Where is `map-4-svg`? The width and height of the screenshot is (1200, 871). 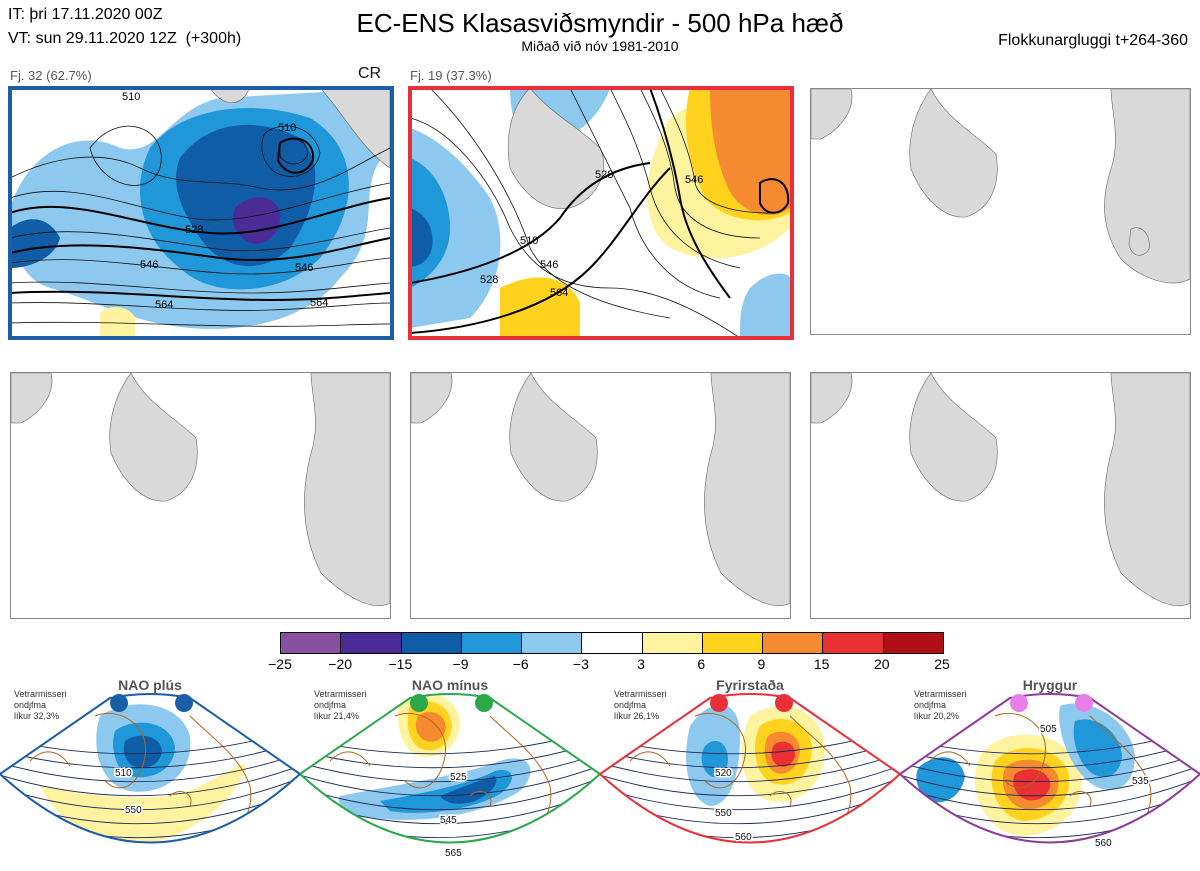 map-4-svg is located at coordinates (200, 489).